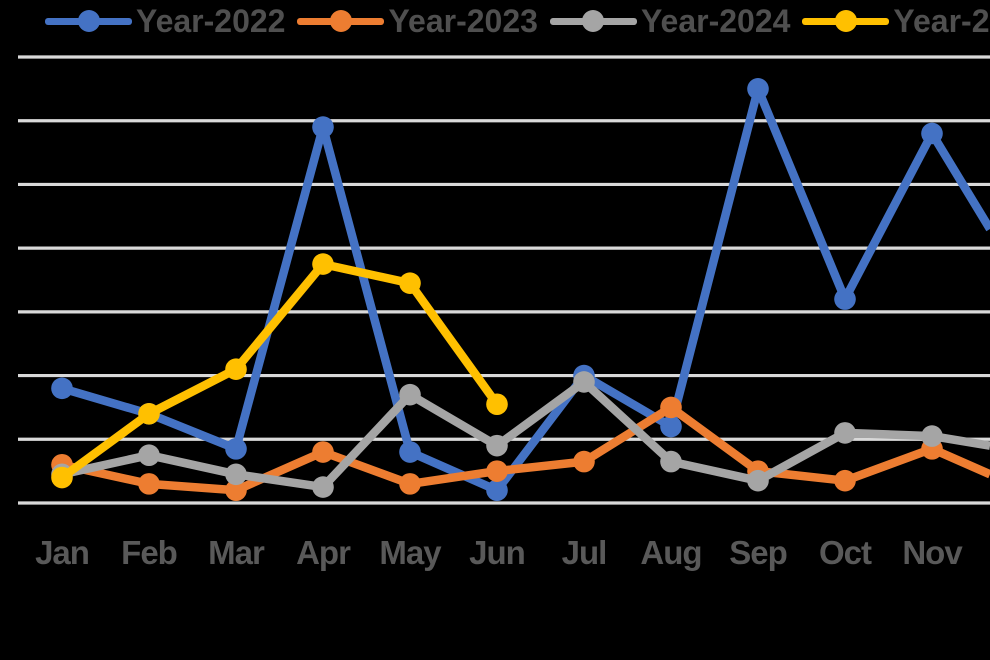  Describe the element at coordinates (236, 369) in the screenshot. I see `series-year-2025-marker-mar` at that location.